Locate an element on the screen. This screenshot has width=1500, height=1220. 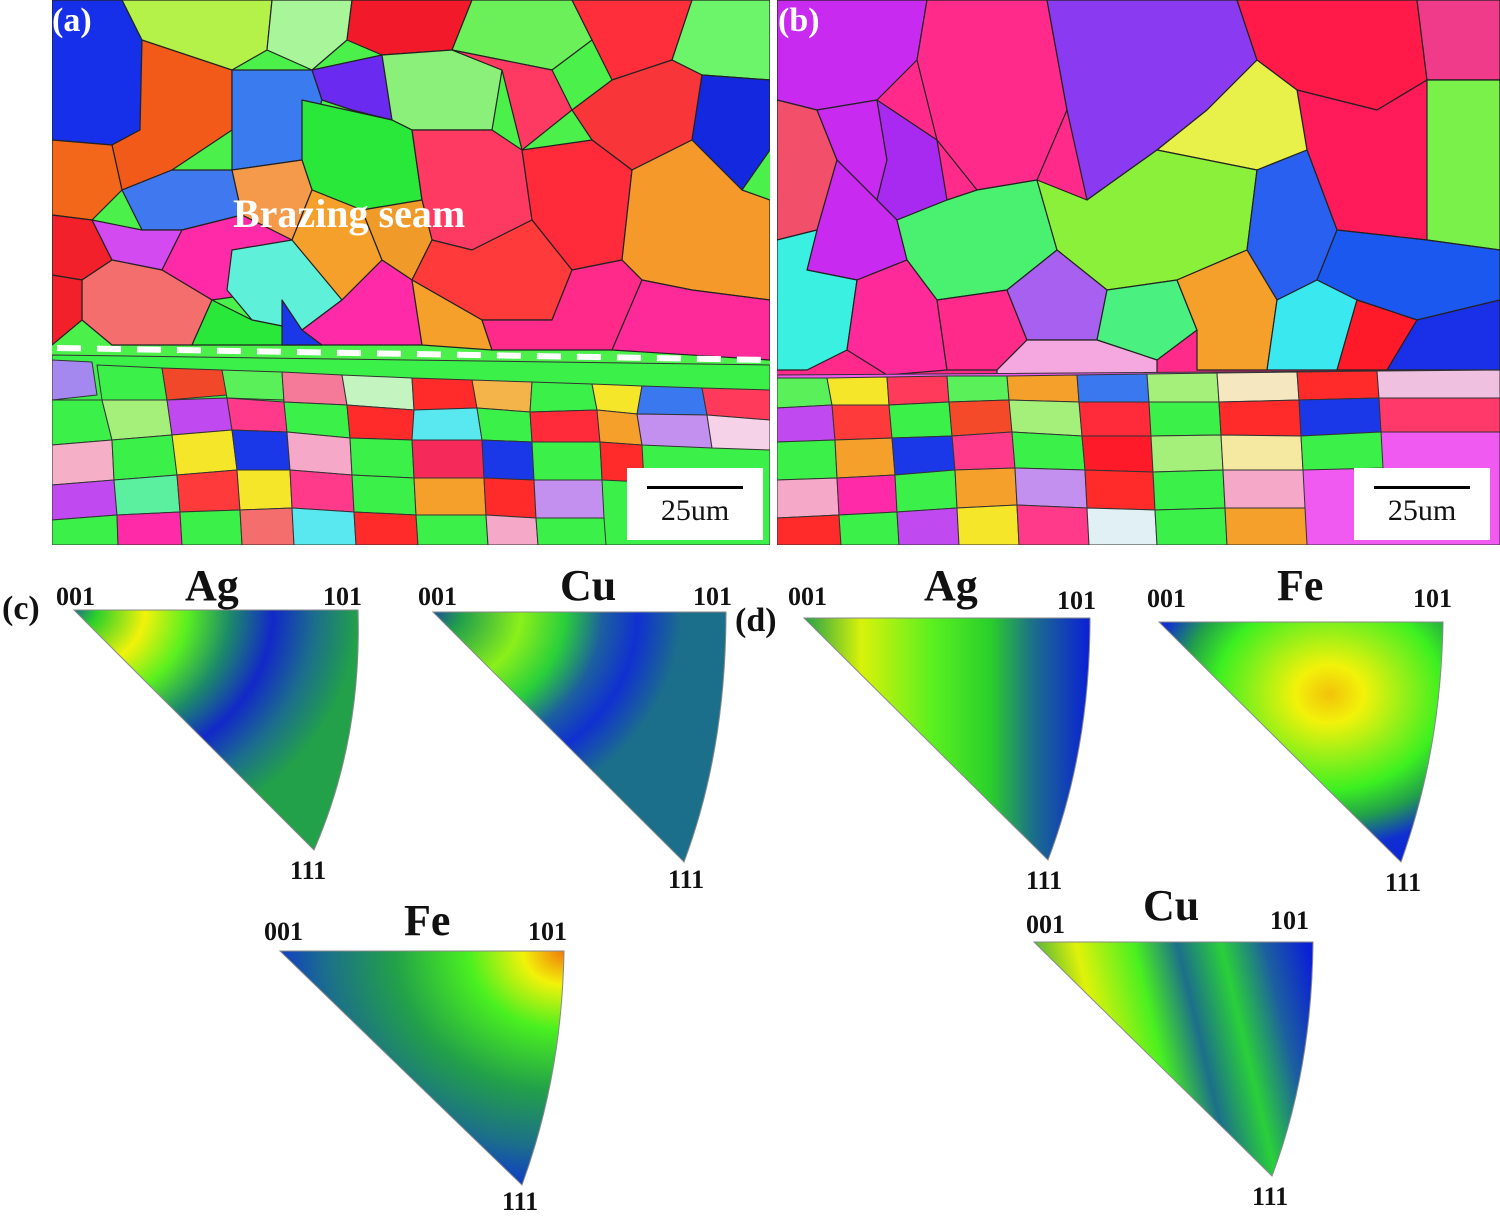
ipf-c-cu: Cu 001 101 111 is located at coordinates (579, 730).